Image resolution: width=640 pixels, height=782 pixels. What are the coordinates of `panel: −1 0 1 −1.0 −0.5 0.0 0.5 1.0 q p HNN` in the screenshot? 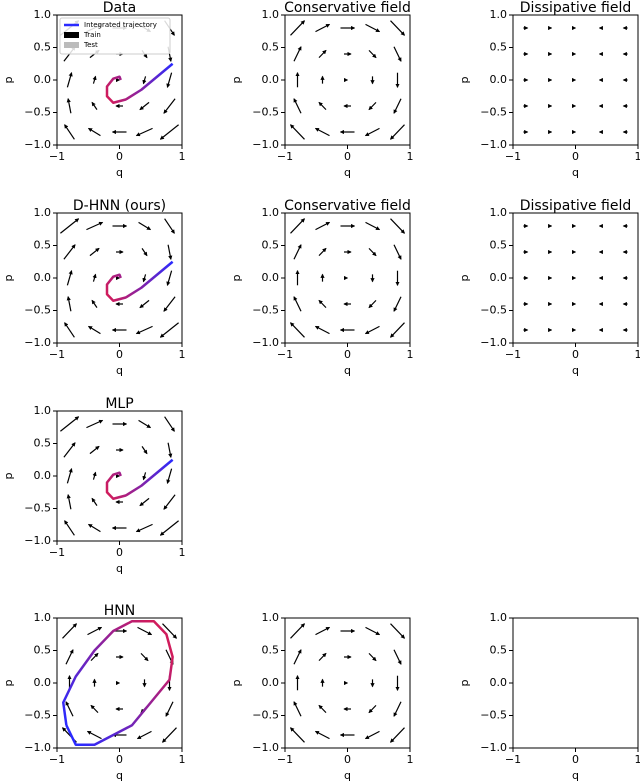 It's located at (94, 692).